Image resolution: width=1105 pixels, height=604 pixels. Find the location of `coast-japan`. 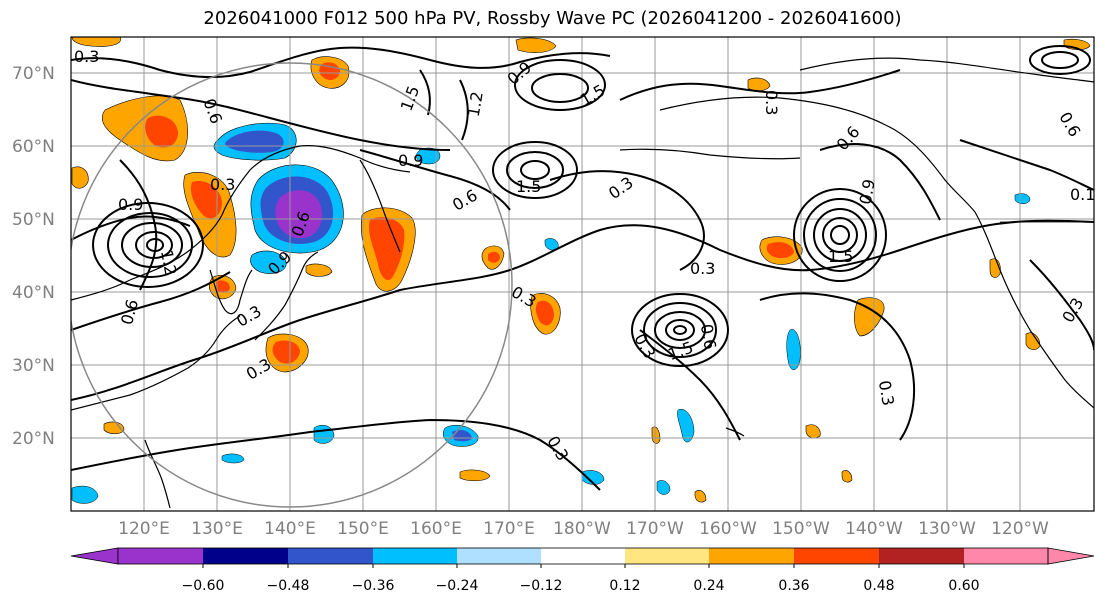

coast-japan is located at coordinates (286, 296).